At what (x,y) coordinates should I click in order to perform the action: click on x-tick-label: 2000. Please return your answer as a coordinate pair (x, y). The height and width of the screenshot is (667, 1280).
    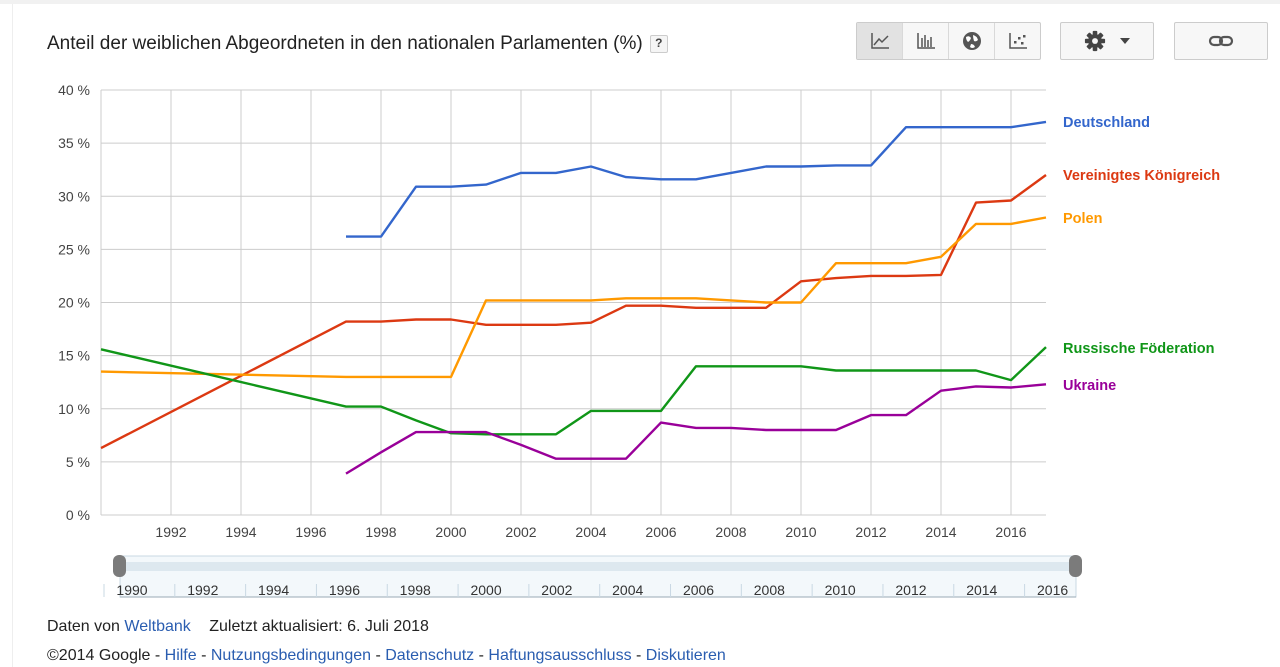
    Looking at the image, I should click on (450, 532).